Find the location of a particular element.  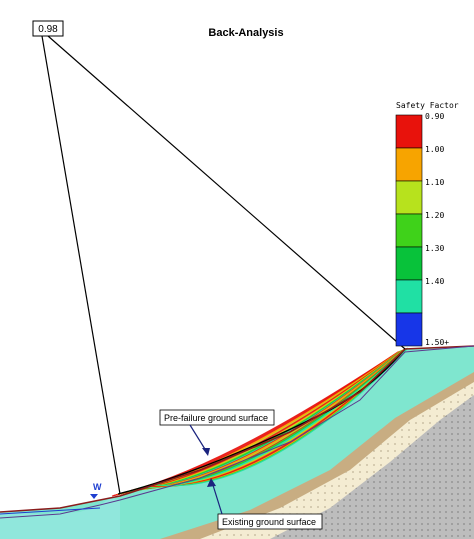

water-label: W is located at coordinates (97, 487).